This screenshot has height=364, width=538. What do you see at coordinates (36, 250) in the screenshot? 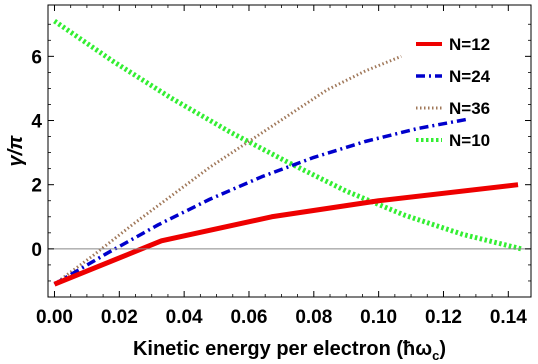
I see `y-tick-label: 0` at bounding box center [36, 250].